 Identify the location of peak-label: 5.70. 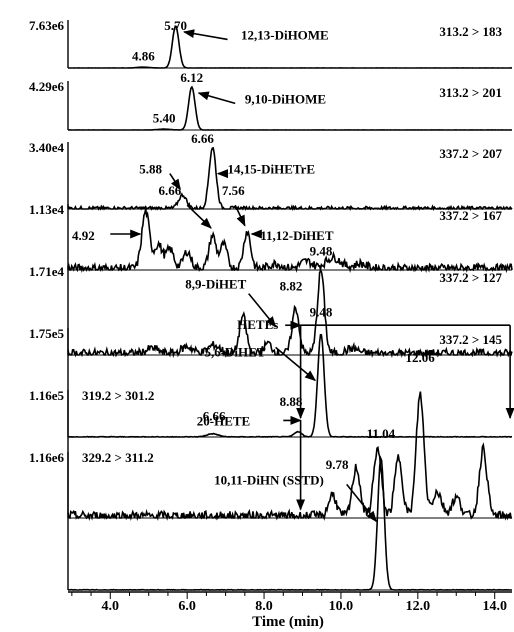
(175, 25).